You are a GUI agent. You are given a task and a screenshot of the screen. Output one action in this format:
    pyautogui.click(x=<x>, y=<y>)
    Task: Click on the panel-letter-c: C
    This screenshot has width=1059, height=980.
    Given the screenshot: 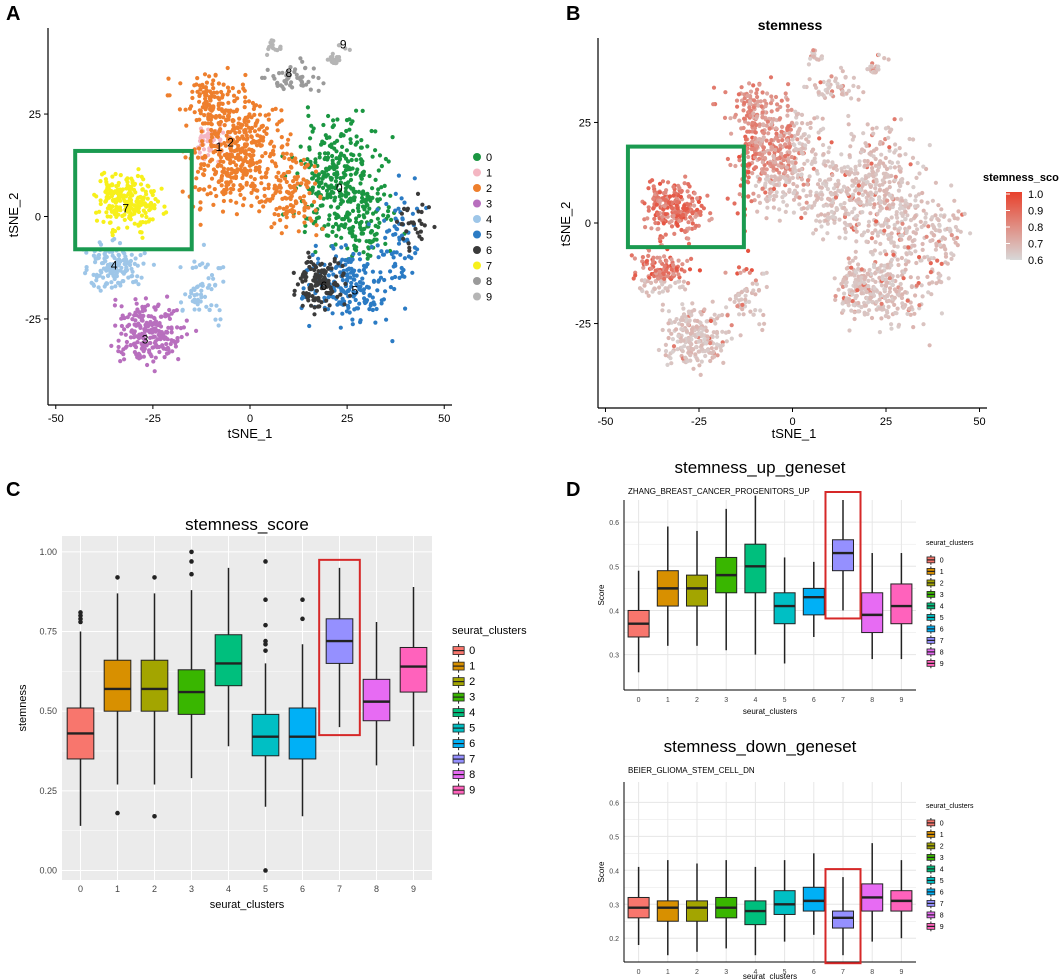 What is the action you would take?
    pyautogui.click(x=13, y=490)
    